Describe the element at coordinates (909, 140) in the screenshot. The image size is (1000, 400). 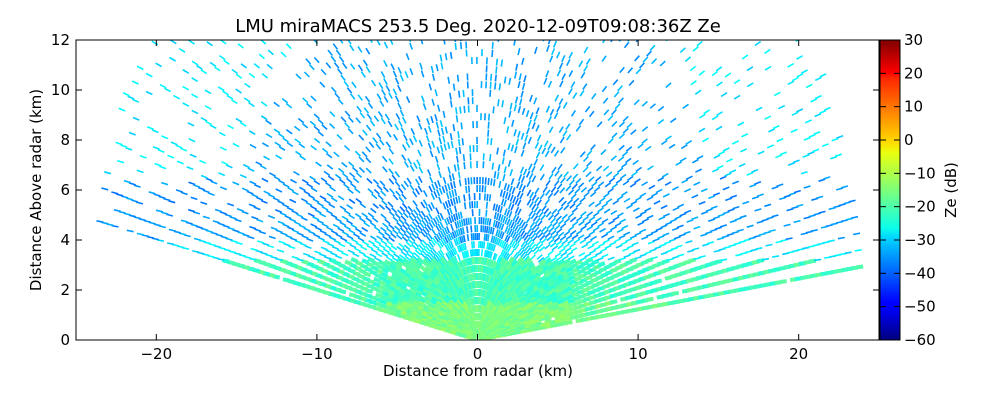
I see `colorbar-tick-label: 0` at that location.